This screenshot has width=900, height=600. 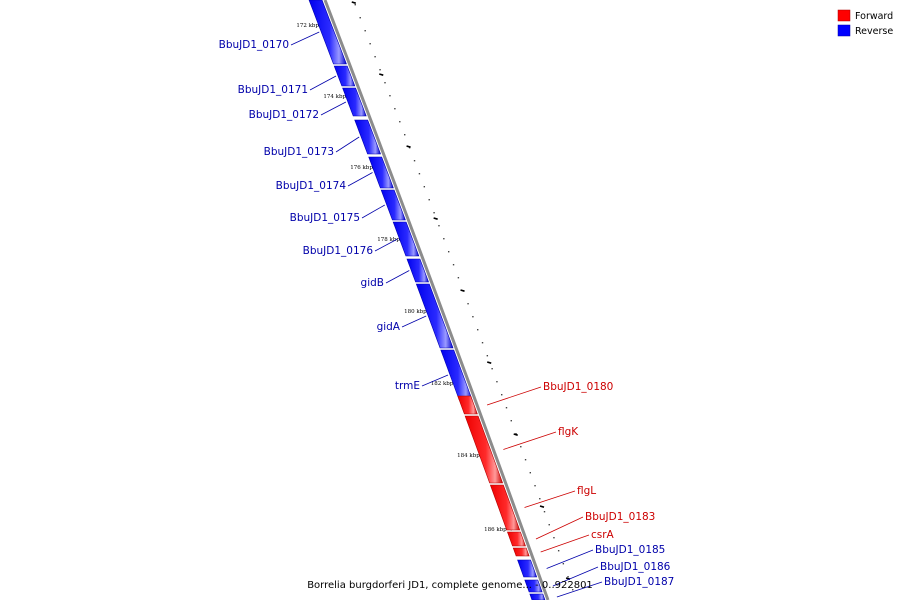 What do you see at coordinates (468, 456) in the screenshot?
I see `scale-tick-label: 184 kbp` at bounding box center [468, 456].